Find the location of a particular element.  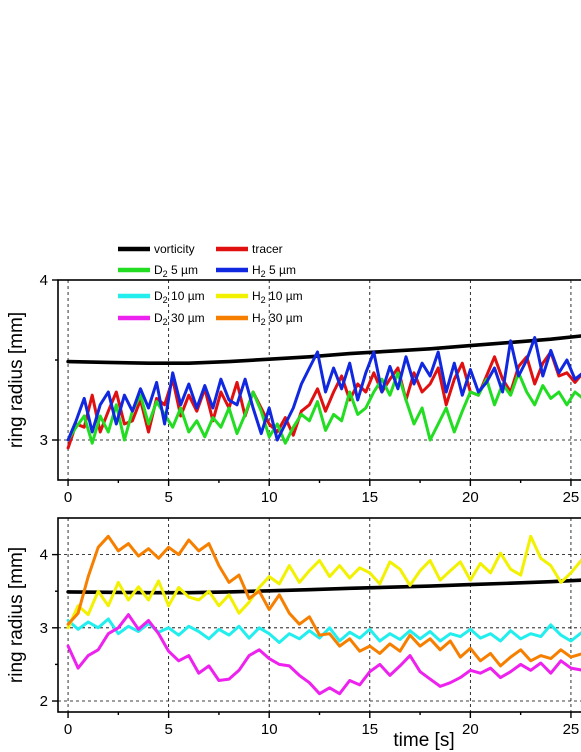

legend-label: D2 10 µm is located at coordinates (179, 297).